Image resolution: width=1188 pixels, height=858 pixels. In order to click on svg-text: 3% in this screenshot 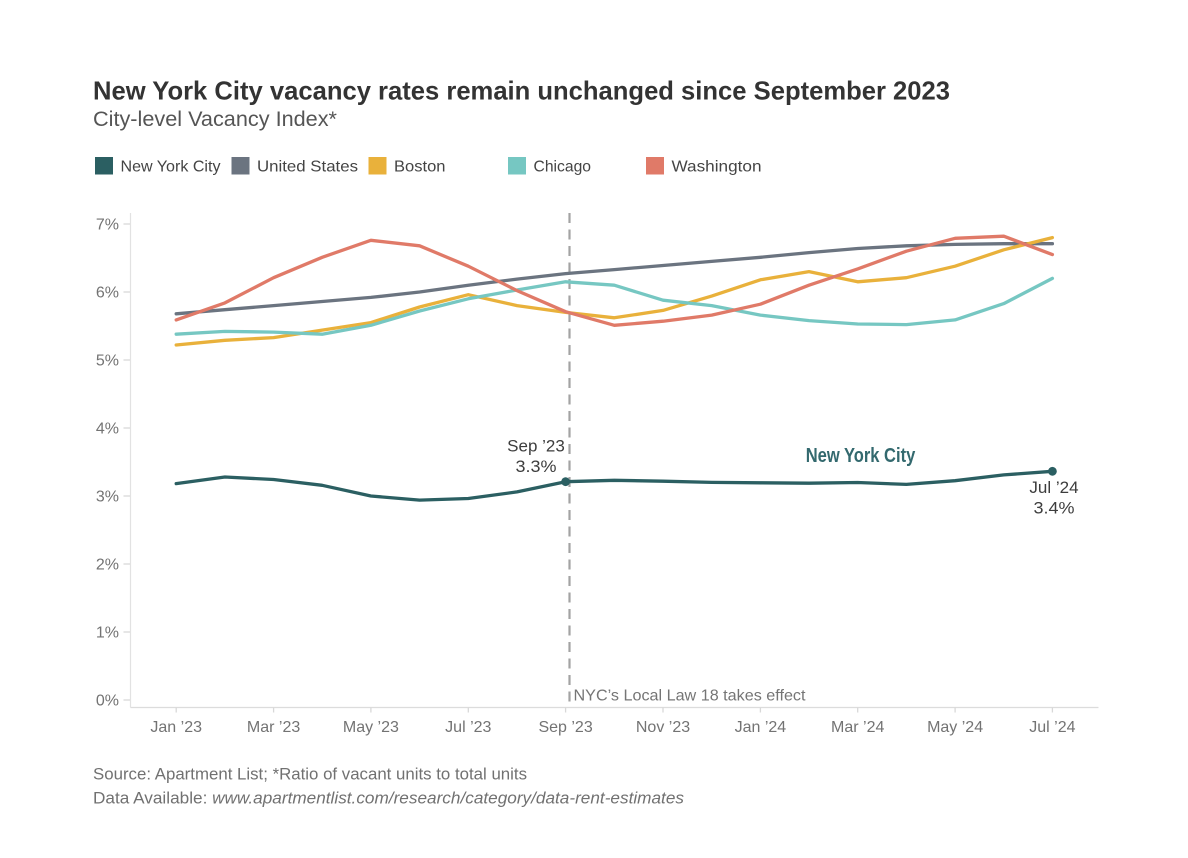, I will do `click(107, 497)`.